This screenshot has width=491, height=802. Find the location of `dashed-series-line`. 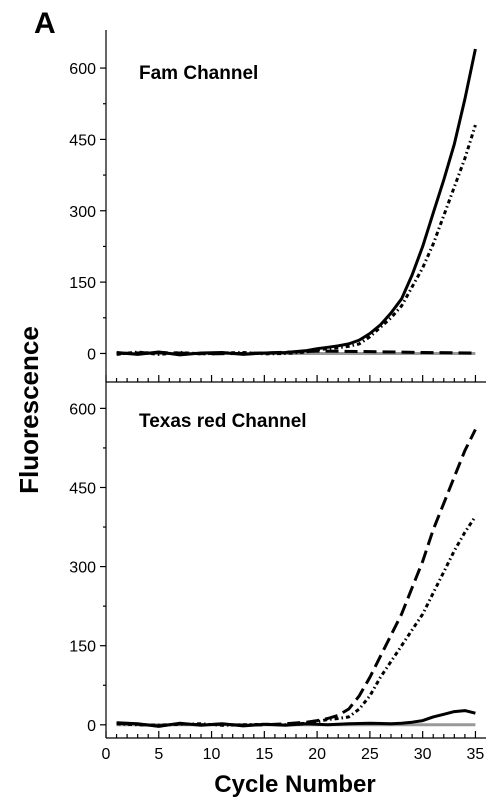

dashed-series-line is located at coordinates (296, 352).